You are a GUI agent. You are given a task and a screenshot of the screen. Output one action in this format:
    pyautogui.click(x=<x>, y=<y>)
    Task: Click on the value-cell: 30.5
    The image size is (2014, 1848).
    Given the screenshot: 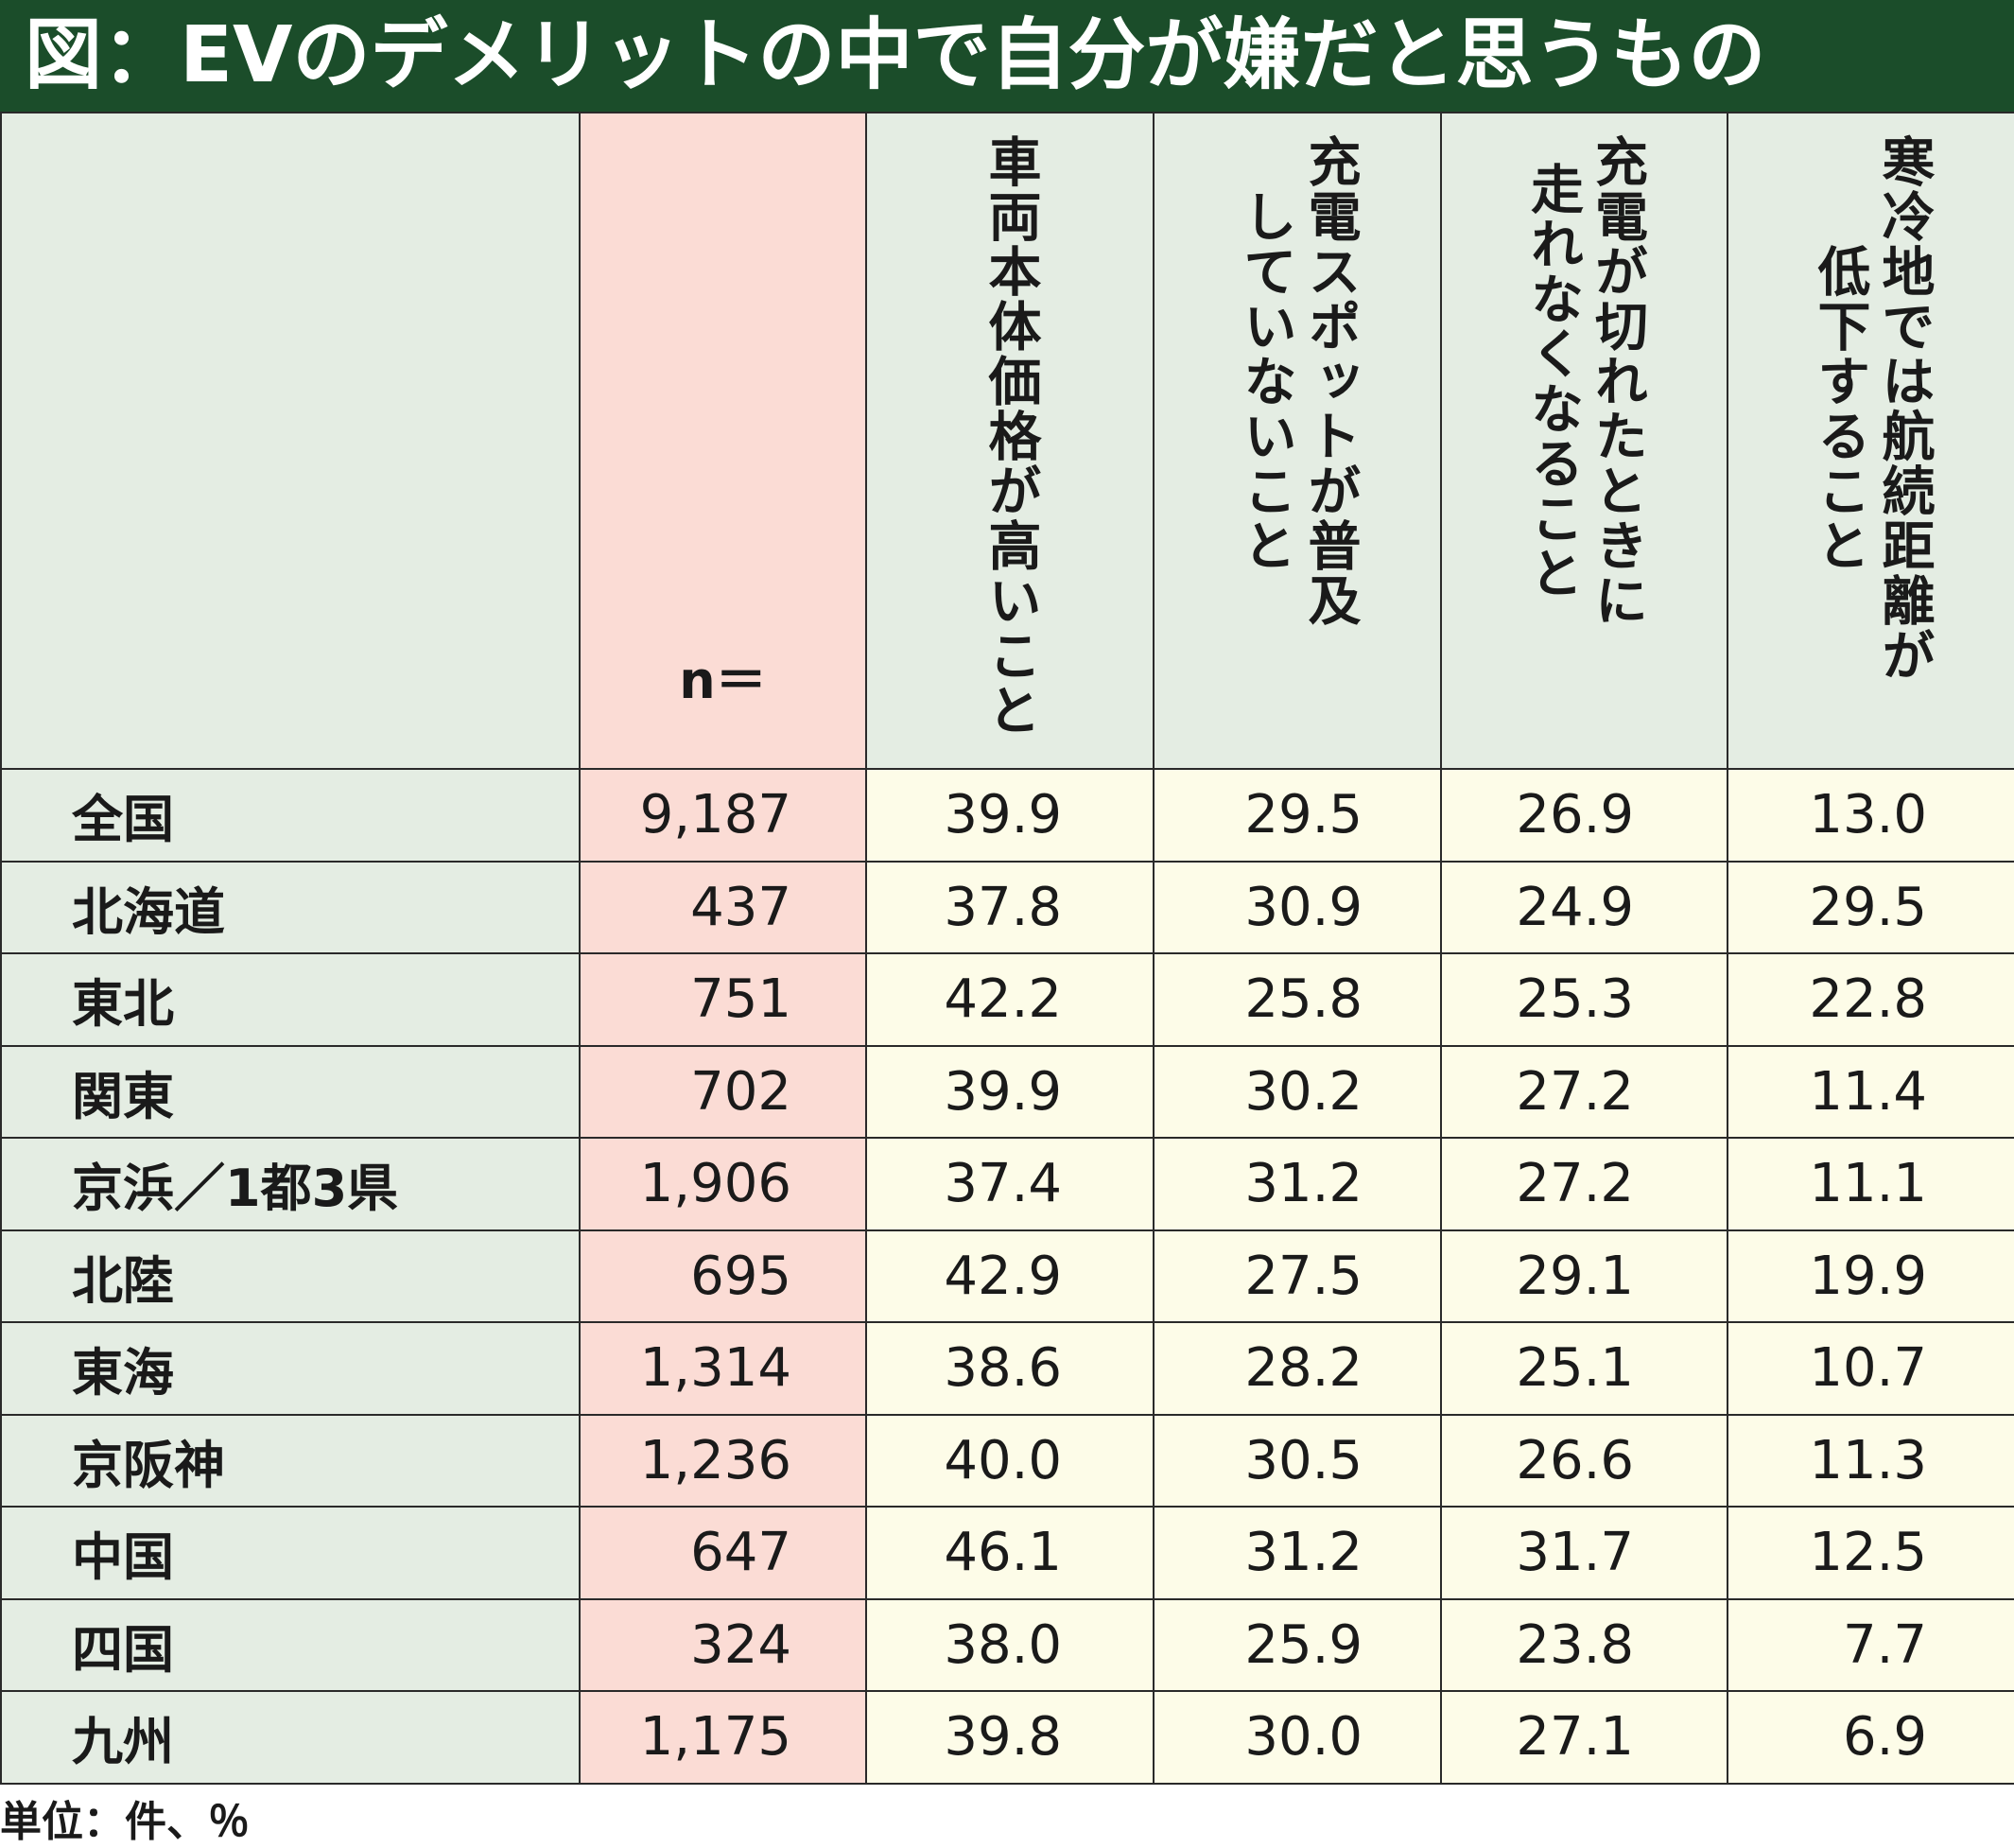 What is the action you would take?
    pyautogui.click(x=1297, y=1460)
    